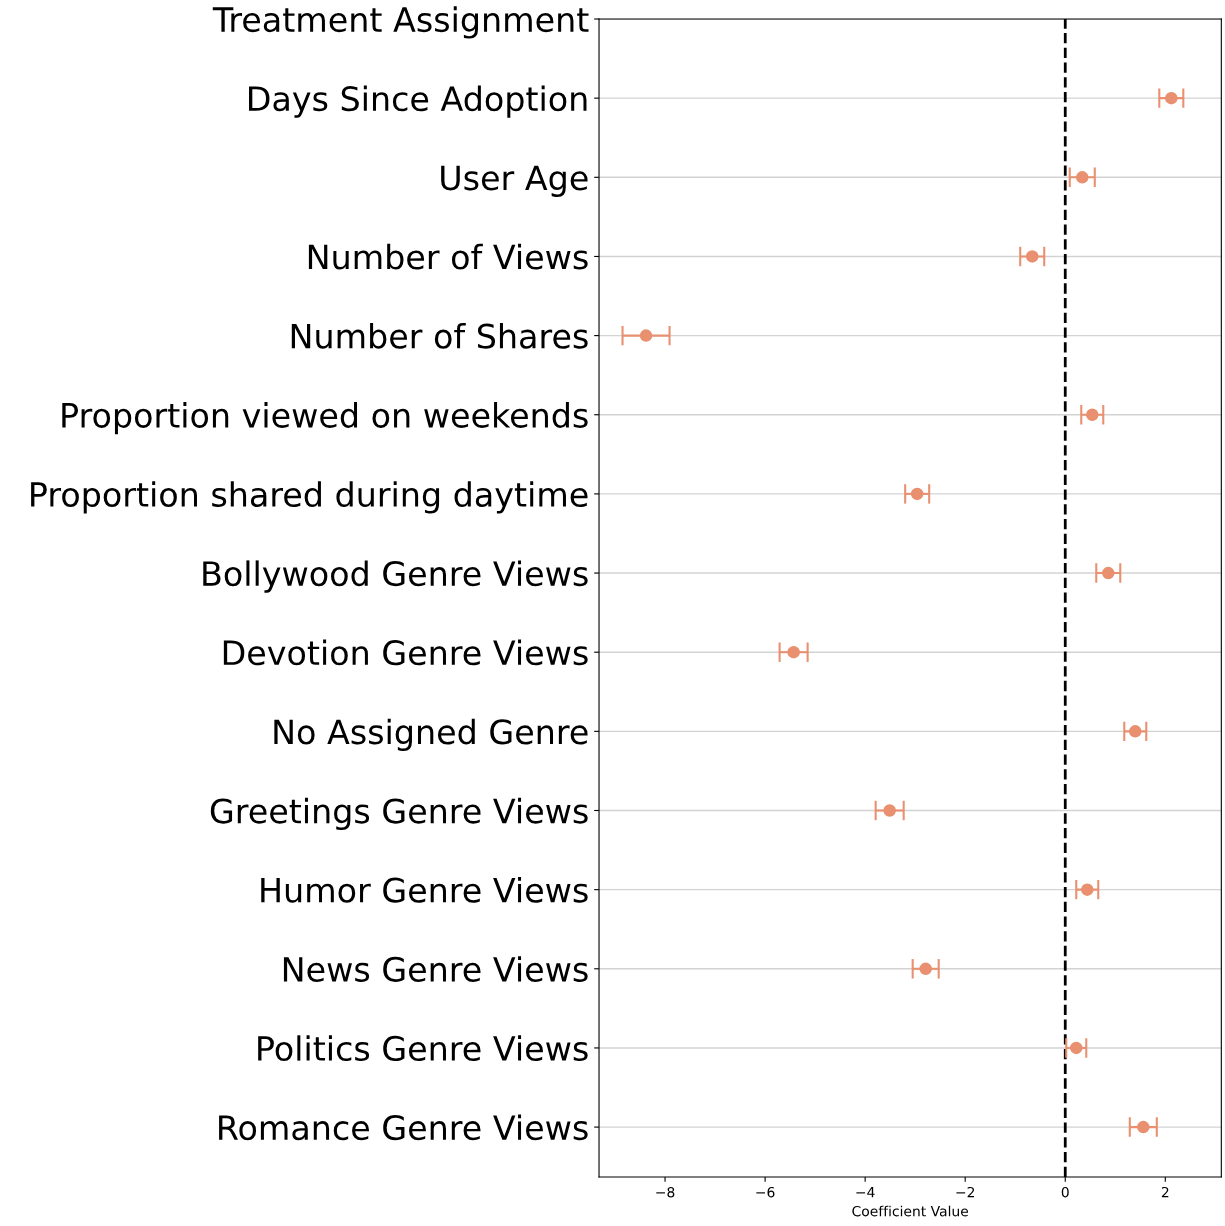  Describe the element at coordinates (418, 101) in the screenshot. I see `y-tick-label: Days Since Adoption` at that location.